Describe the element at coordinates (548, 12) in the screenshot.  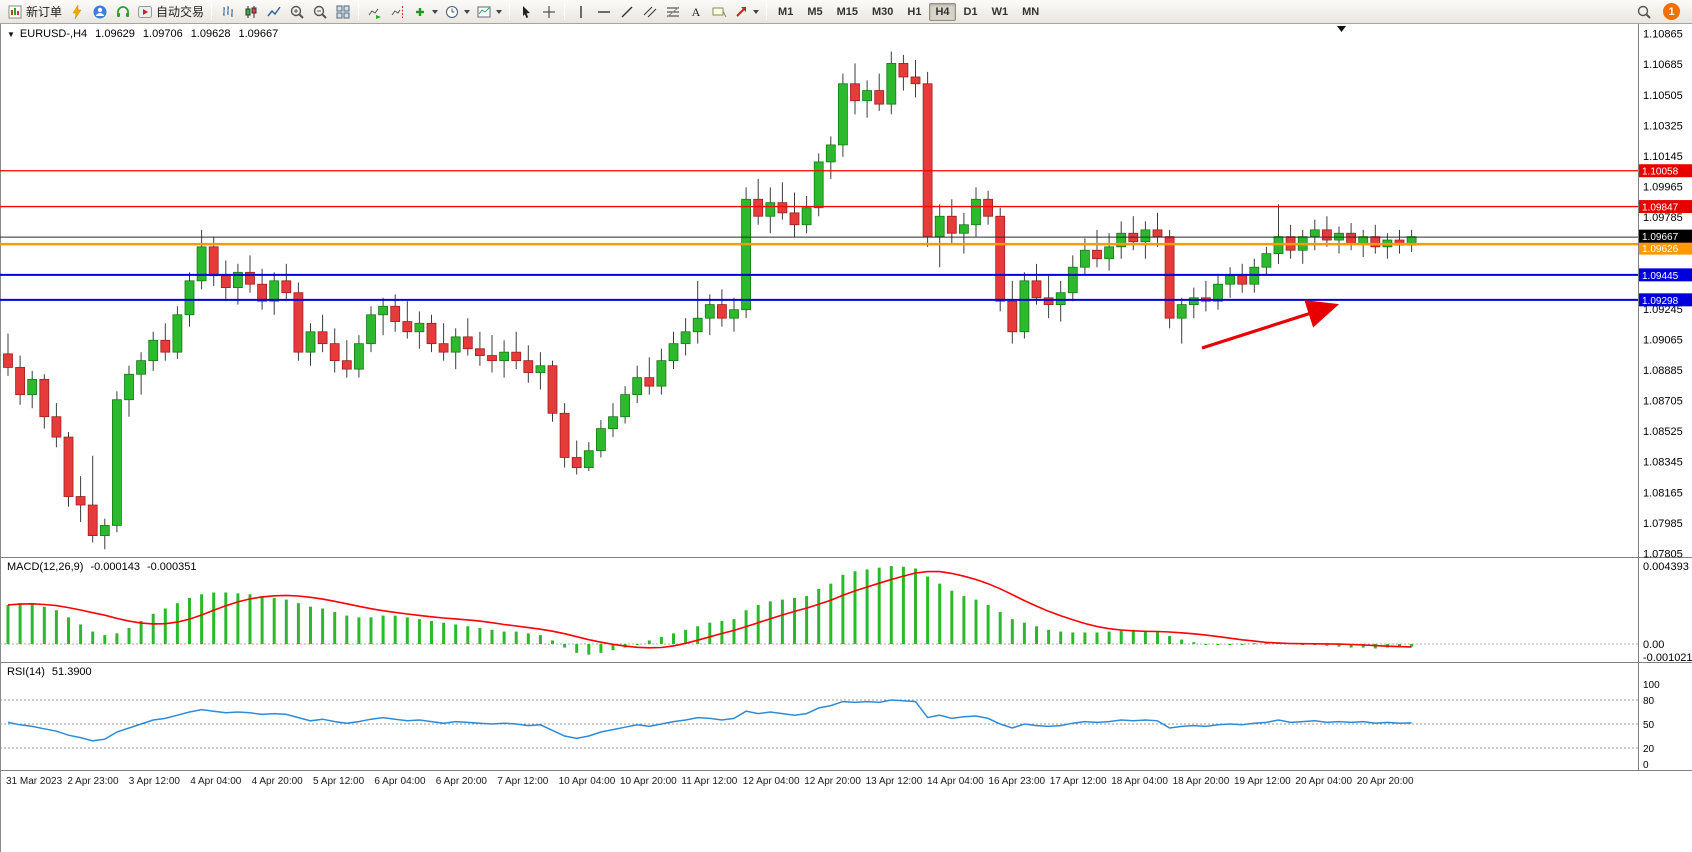
I see `crosshair-button` at that location.